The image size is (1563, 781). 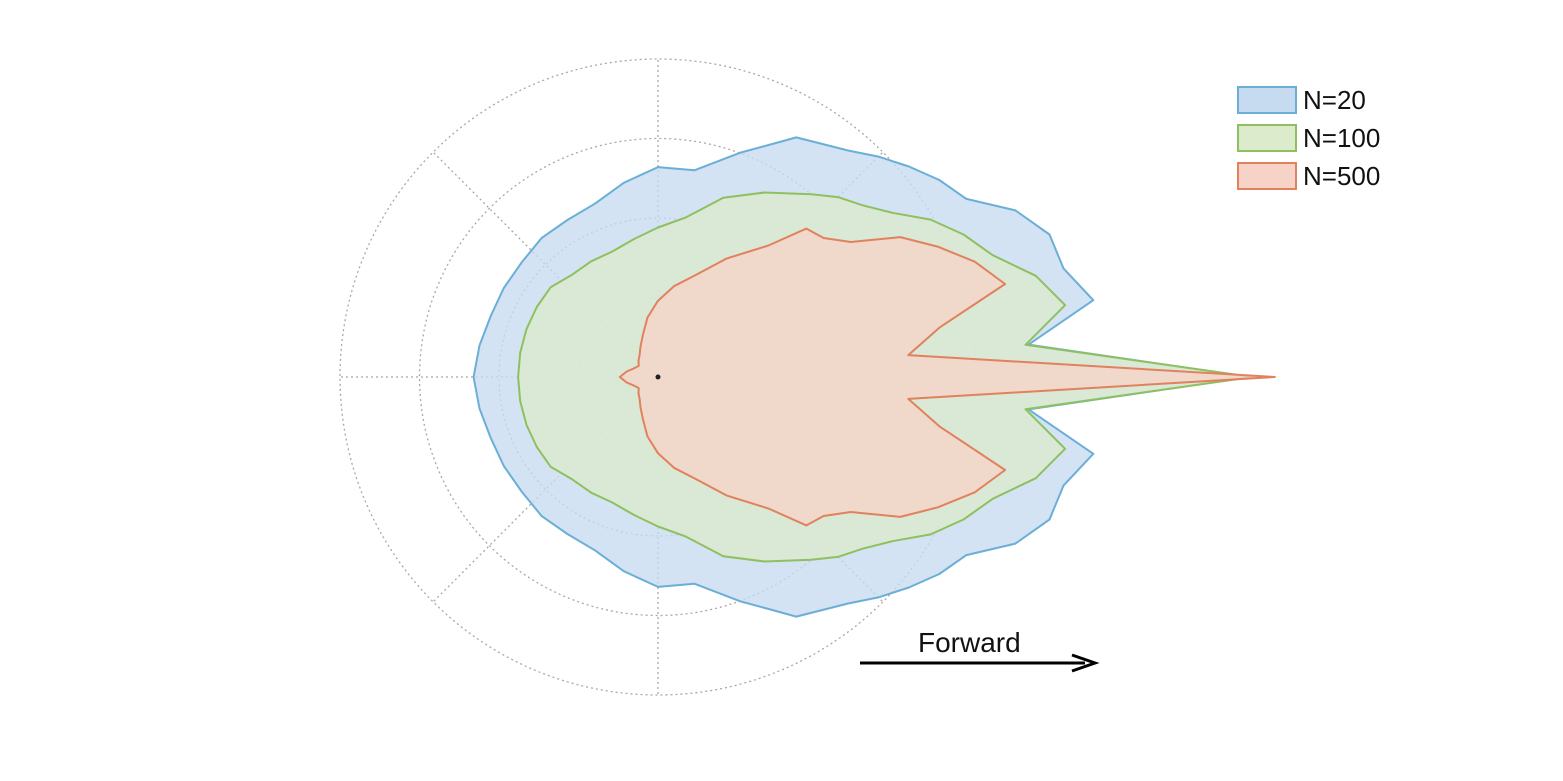 I want to click on origin-dot, so click(x=658, y=377).